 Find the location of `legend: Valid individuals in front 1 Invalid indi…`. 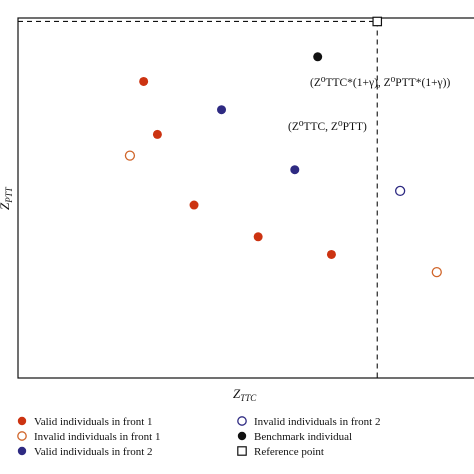

legend: Valid individuals in front 1 Invalid indi… is located at coordinates (198, 437).